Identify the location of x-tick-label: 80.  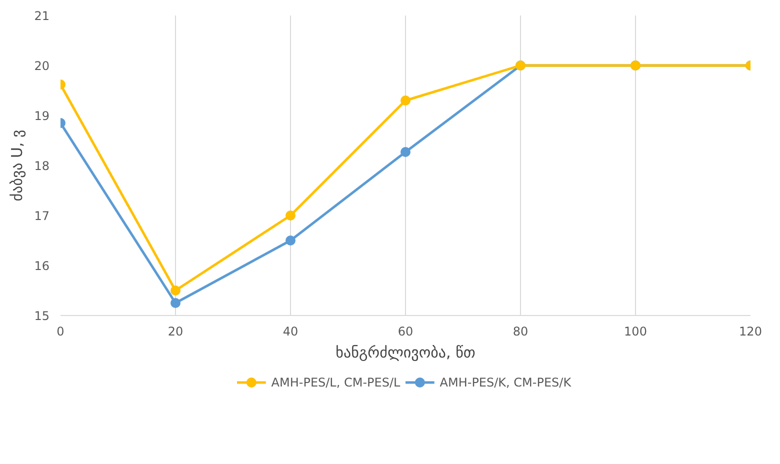
(520, 331).